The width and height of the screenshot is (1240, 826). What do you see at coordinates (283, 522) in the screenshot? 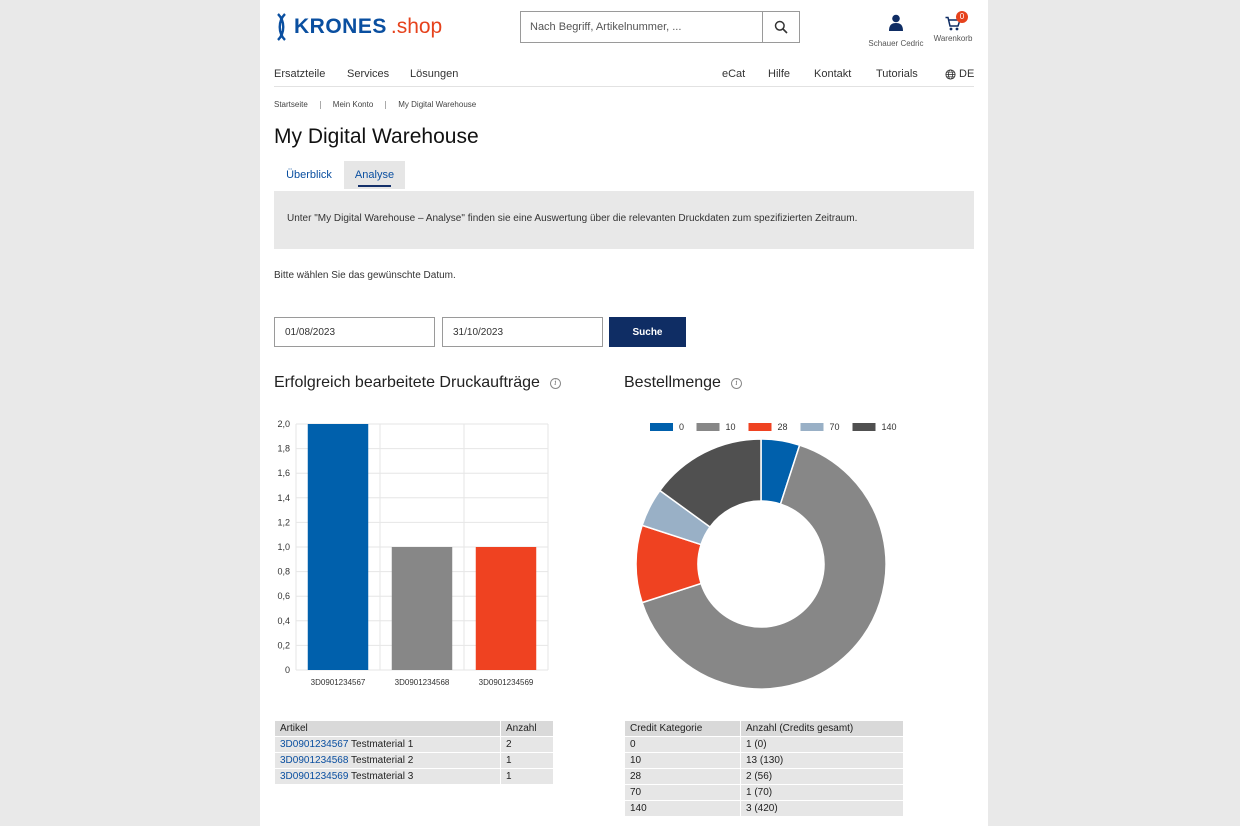
I see `y-tick-label: 1,2` at bounding box center [283, 522].